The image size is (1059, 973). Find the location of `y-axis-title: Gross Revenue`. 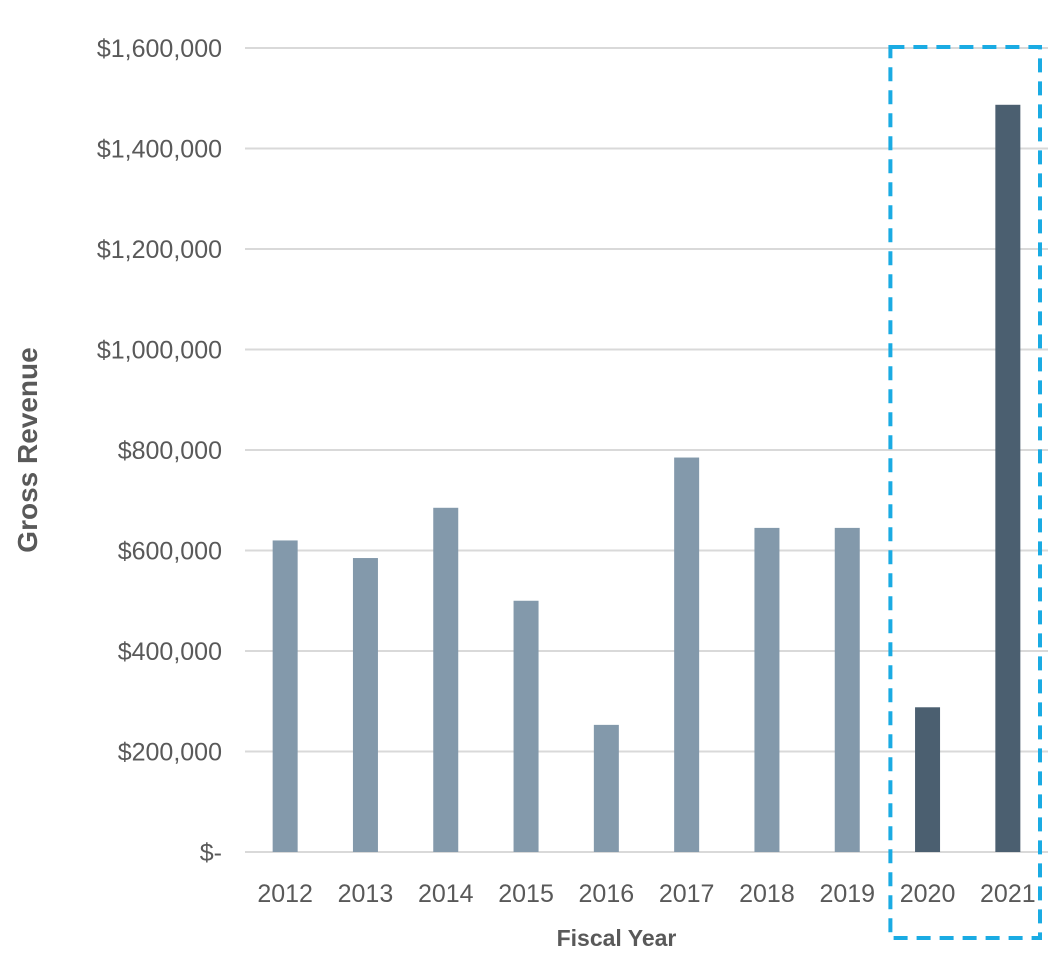

y-axis-title: Gross Revenue is located at coordinates (27, 449).